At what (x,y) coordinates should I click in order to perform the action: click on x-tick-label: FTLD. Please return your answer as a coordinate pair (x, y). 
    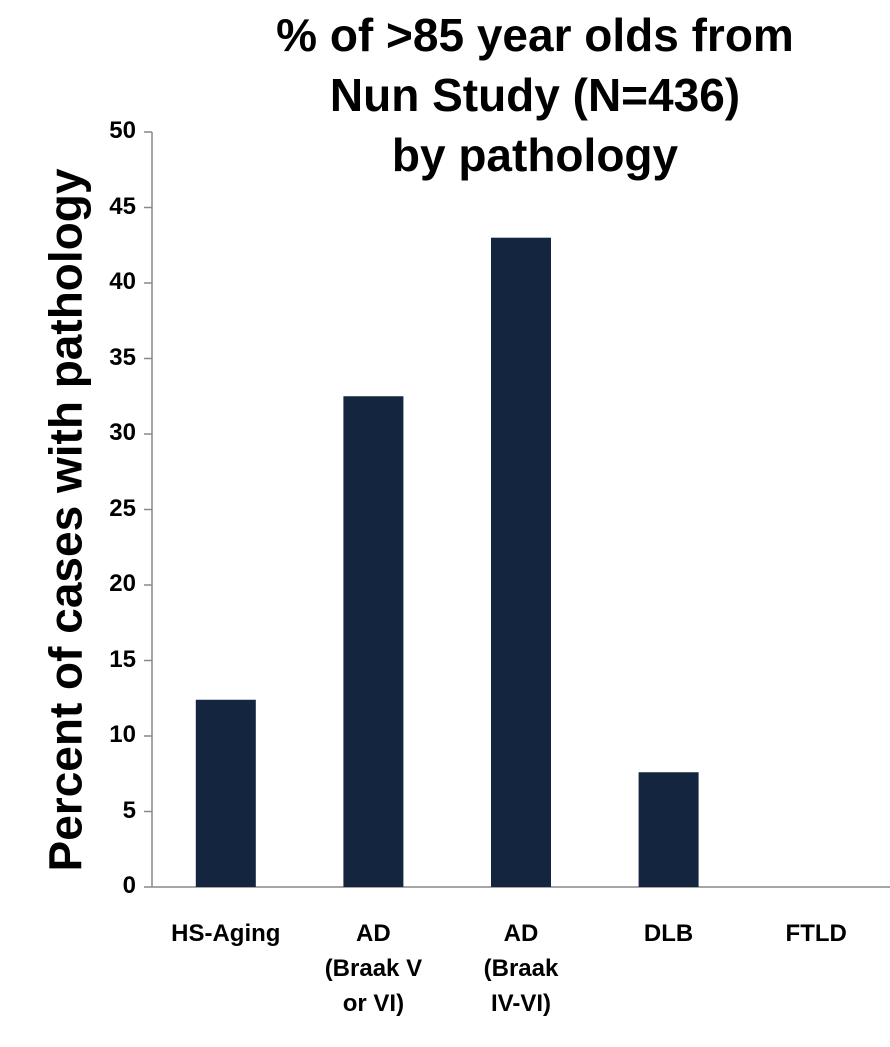
    Looking at the image, I should click on (816, 933).